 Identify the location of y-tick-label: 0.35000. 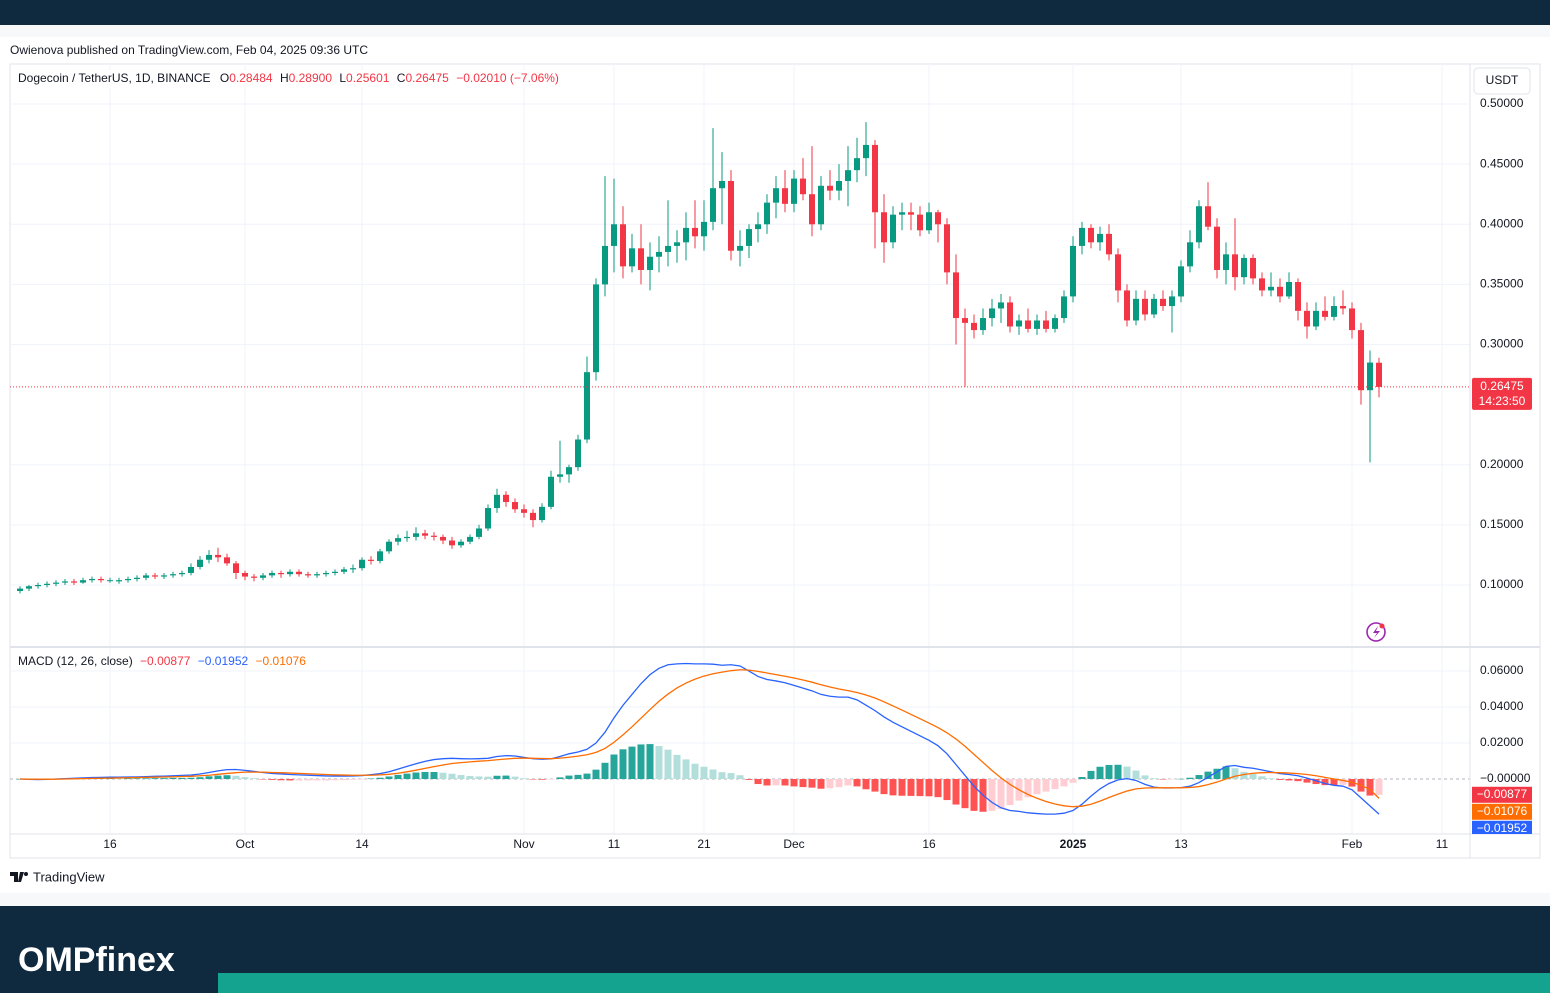
(1502, 284).